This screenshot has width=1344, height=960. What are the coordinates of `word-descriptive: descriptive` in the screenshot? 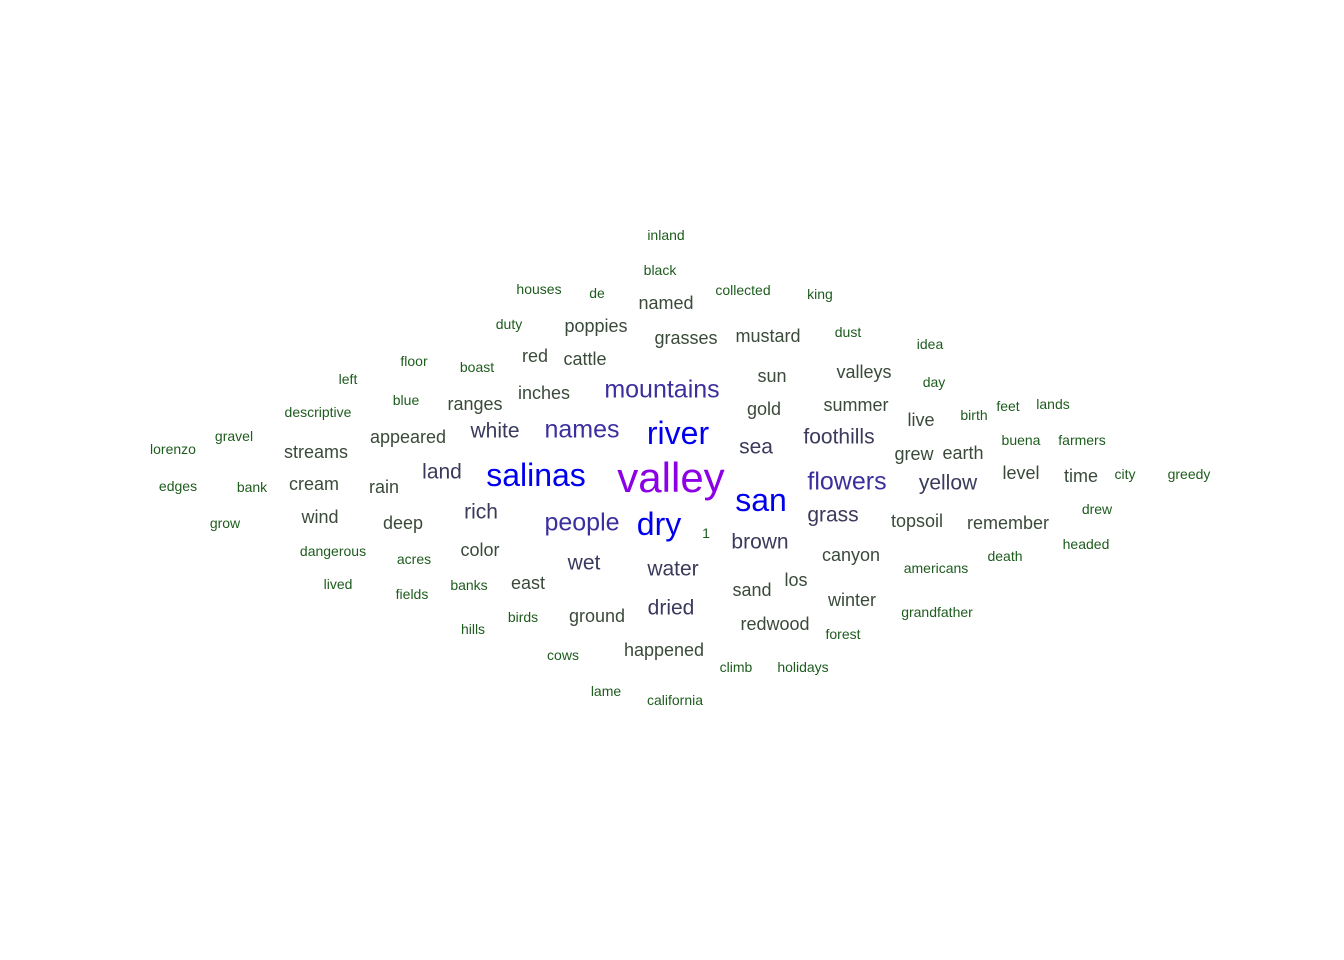 It's located at (318, 412).